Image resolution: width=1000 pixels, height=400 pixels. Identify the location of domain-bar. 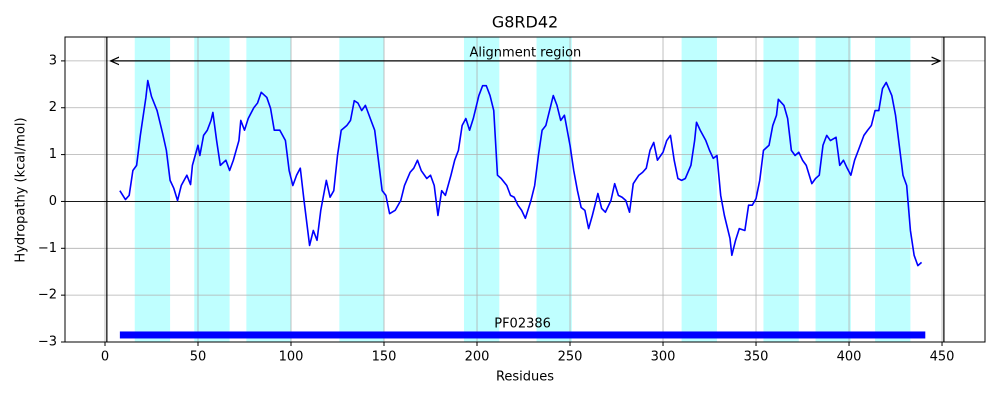
(522, 335).